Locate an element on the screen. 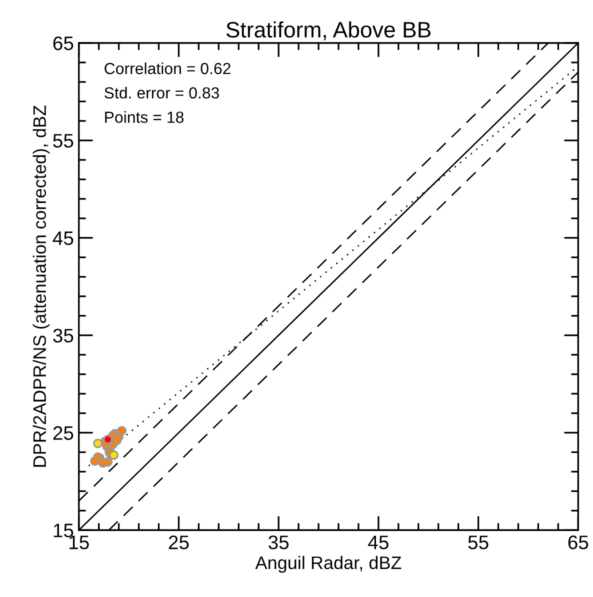 The height and width of the screenshot is (597, 593). x-tick-label: 55 is located at coordinates (478, 543).